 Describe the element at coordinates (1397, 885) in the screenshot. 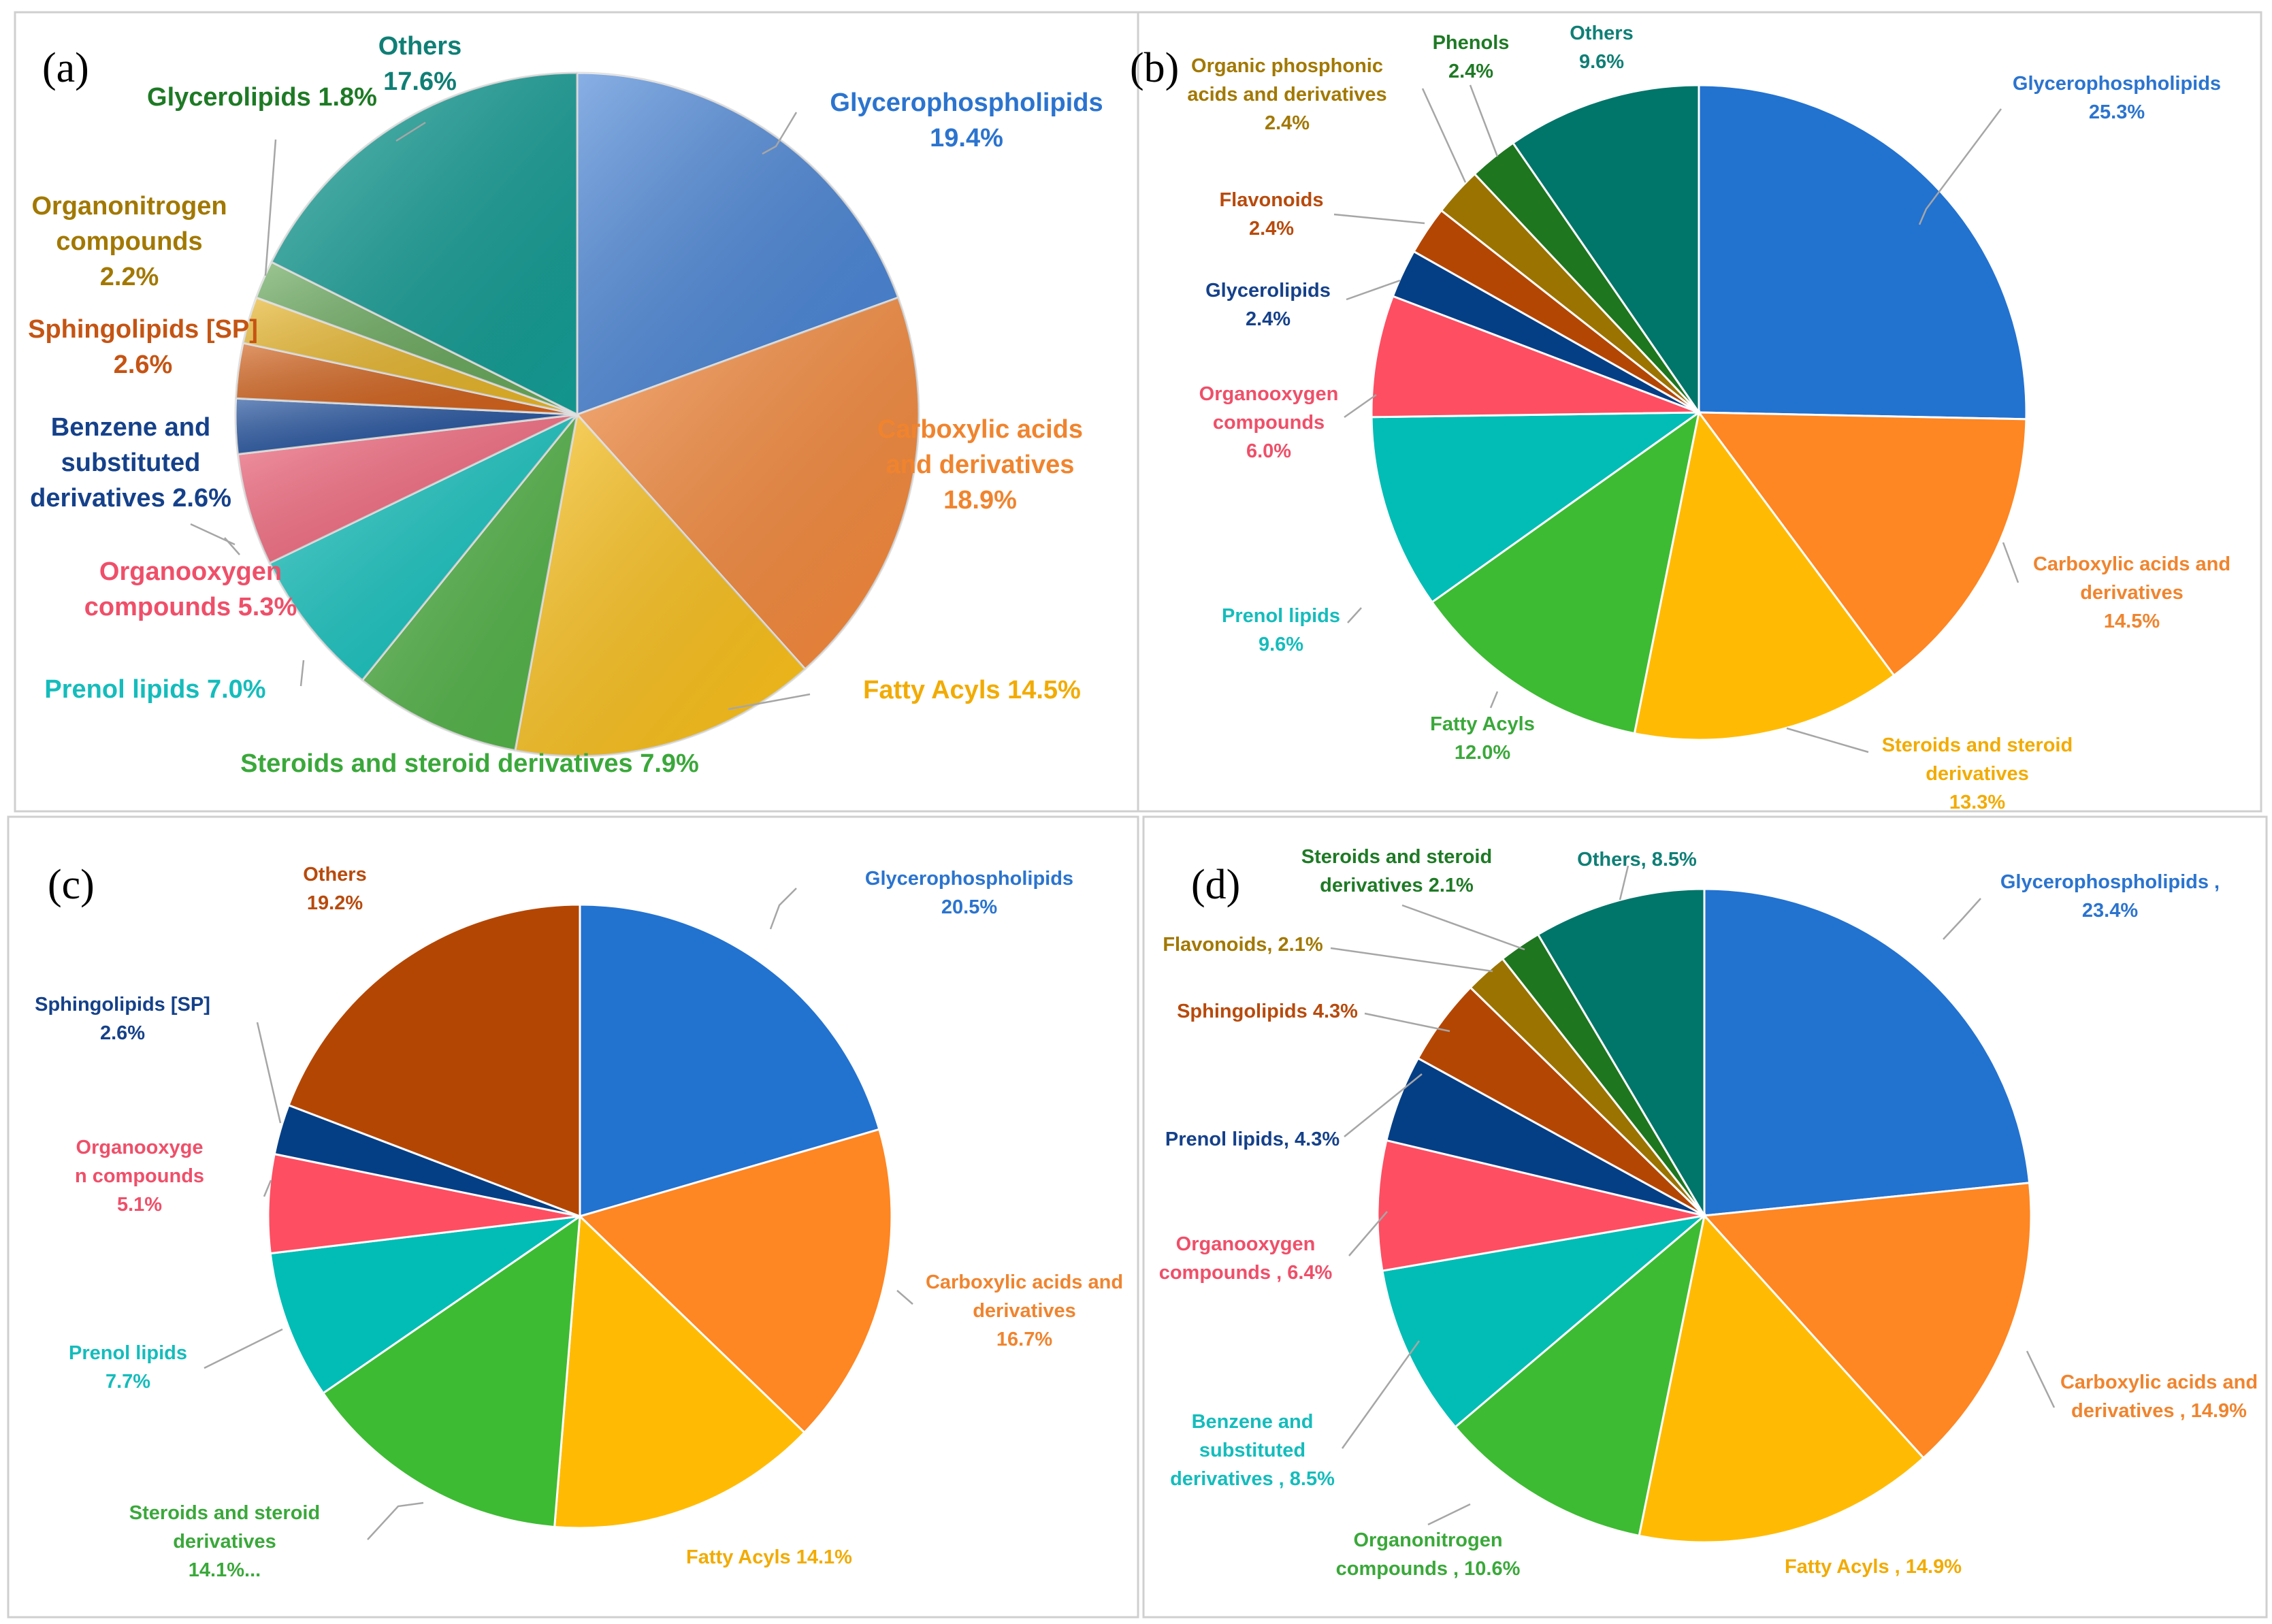

I see `pie-d-label-line: derivatives 2.1%` at that location.